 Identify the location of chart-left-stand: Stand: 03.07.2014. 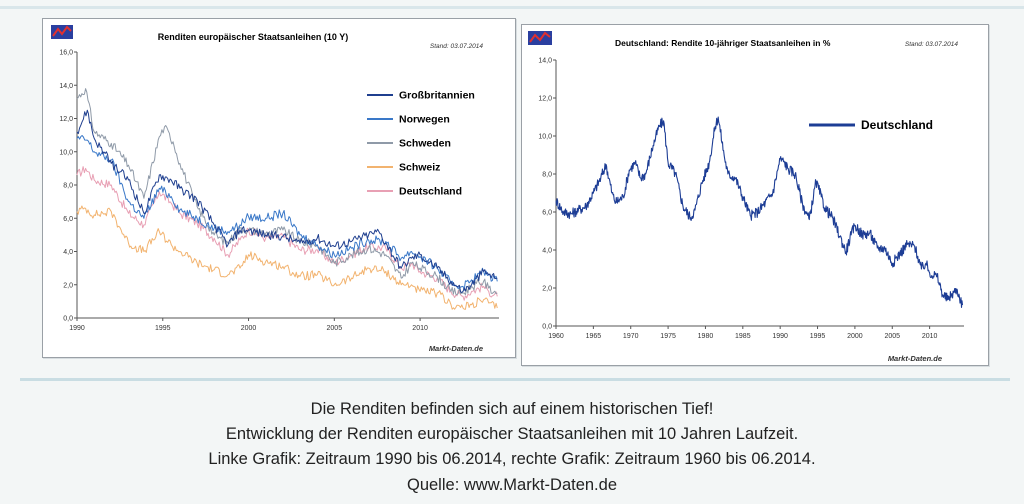
(457, 46).